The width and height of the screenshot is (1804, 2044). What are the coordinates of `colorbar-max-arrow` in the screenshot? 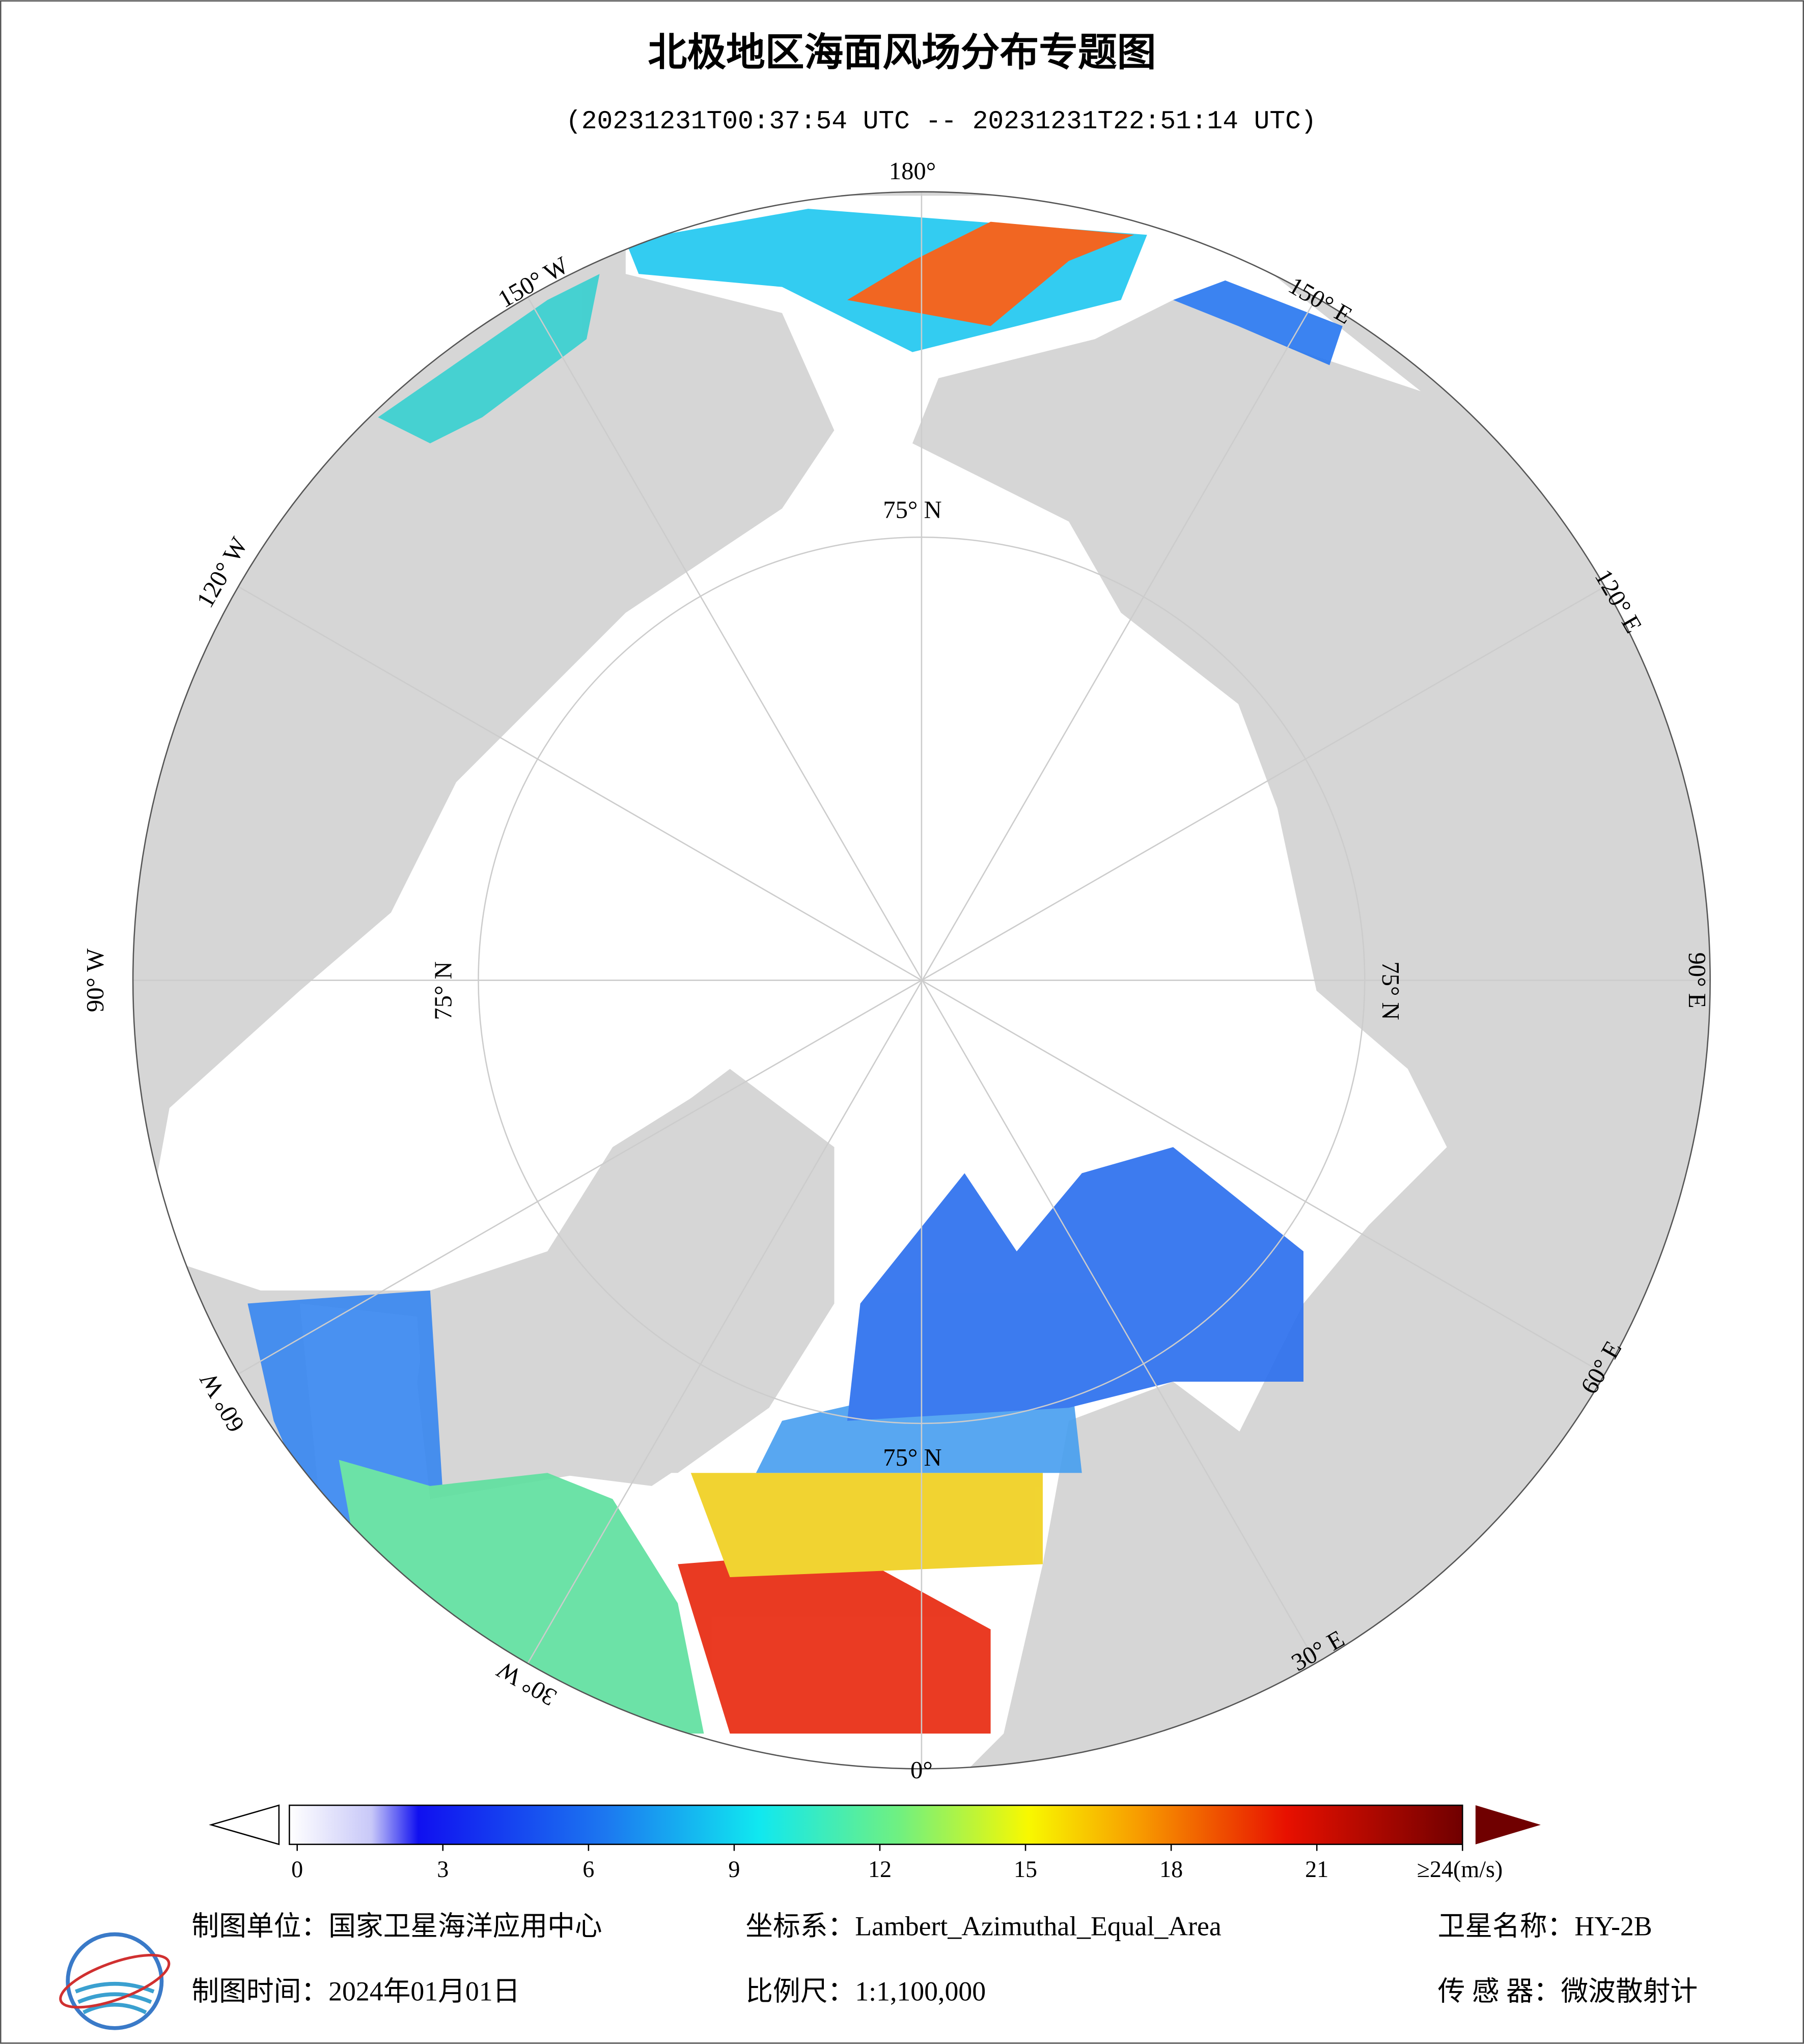 It's located at (1508, 1824).